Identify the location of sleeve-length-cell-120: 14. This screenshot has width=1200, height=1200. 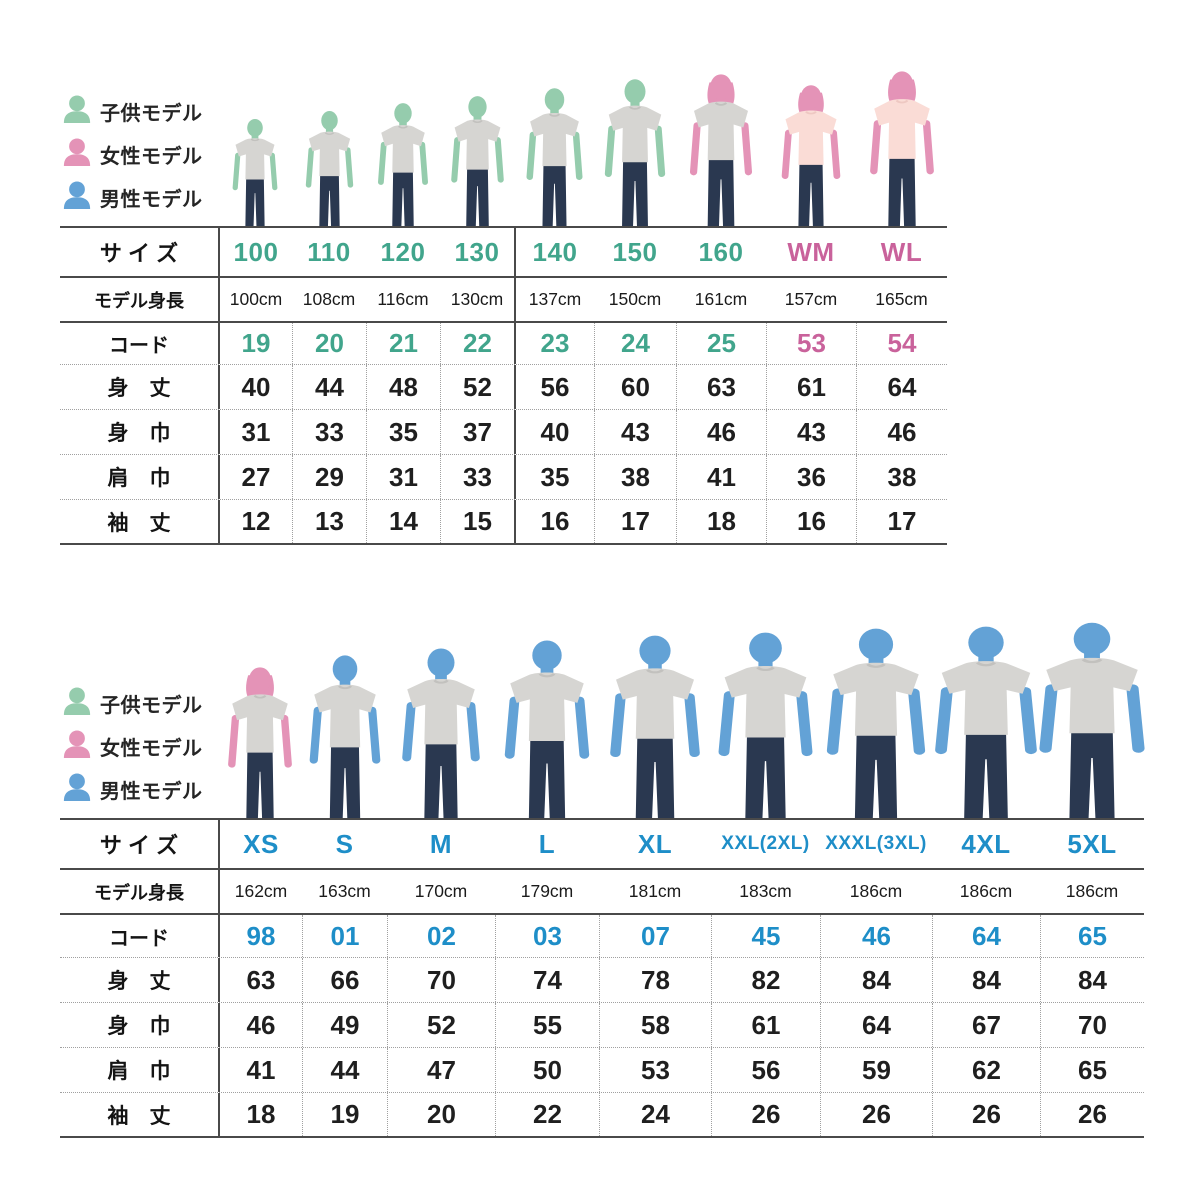
(403, 521).